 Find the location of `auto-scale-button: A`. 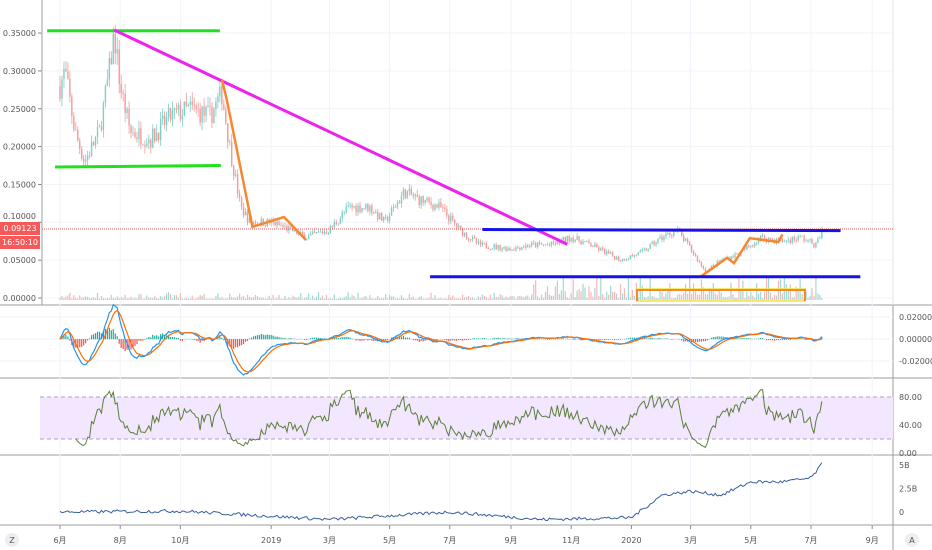

auto-scale-button: A is located at coordinates (912, 540).